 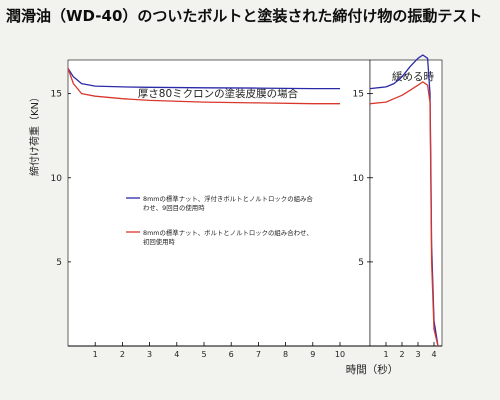 I want to click on y-tick-label-mid: 15, so click(x=358, y=95).